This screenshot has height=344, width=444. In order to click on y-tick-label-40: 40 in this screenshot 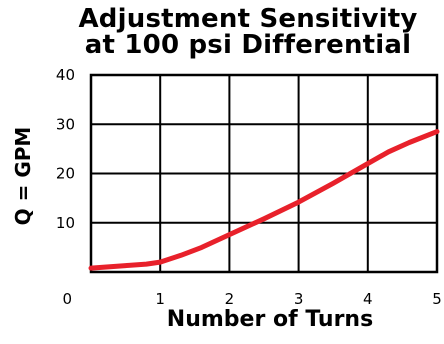, I will do `click(65, 75)`.